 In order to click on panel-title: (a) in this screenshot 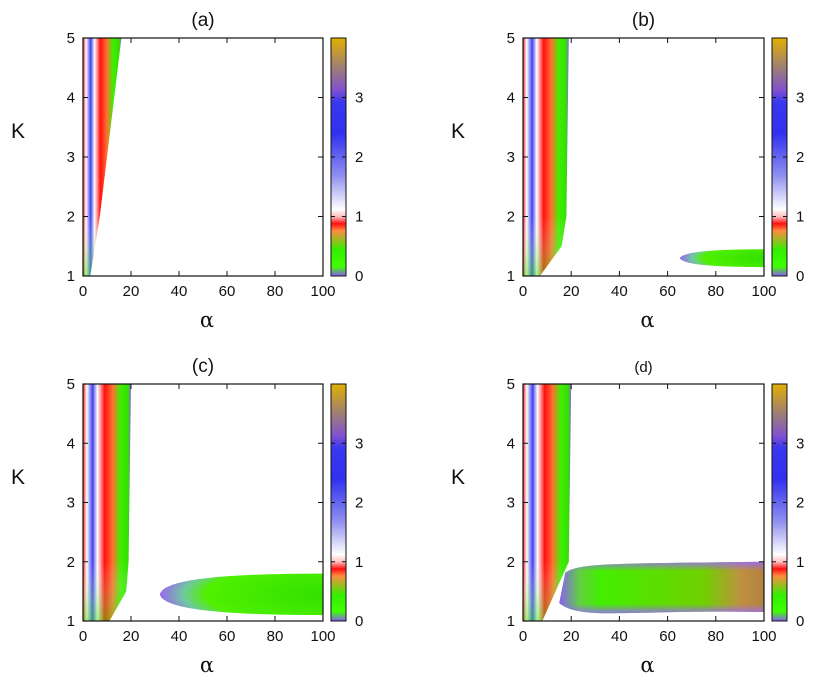, I will do `click(202, 20)`.